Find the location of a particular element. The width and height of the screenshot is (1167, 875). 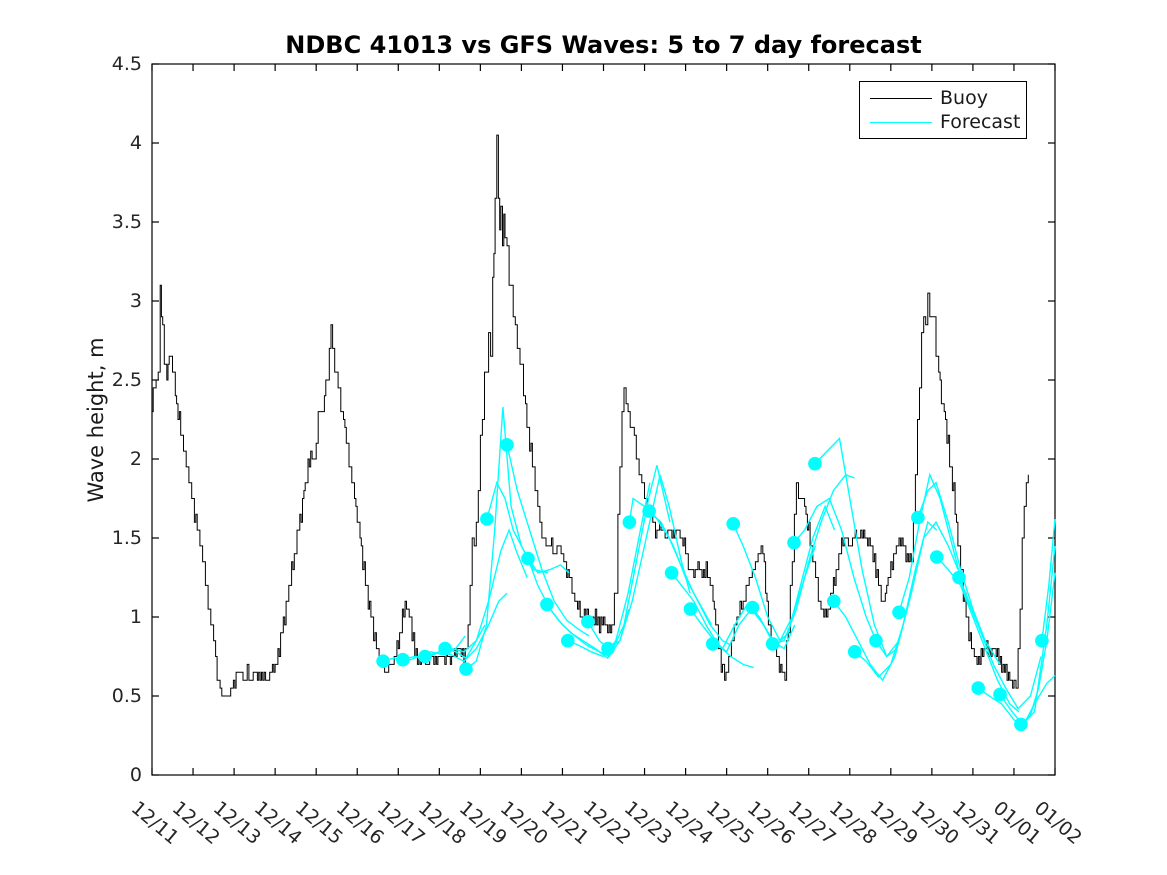

y-tick-label: 1 is located at coordinates (135, 617).